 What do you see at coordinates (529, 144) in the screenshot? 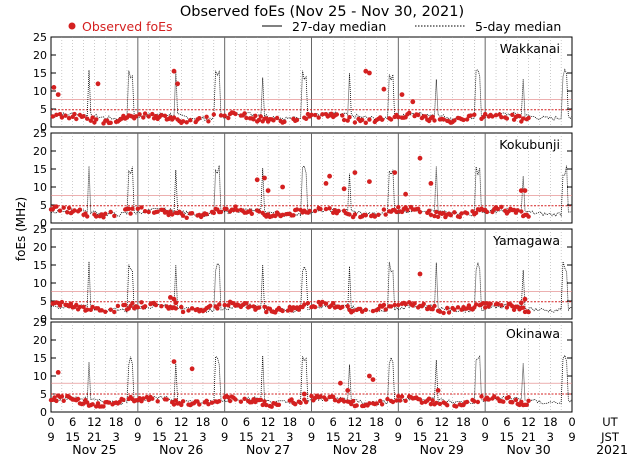
I see `station-name: Kokubunji` at bounding box center [529, 144].